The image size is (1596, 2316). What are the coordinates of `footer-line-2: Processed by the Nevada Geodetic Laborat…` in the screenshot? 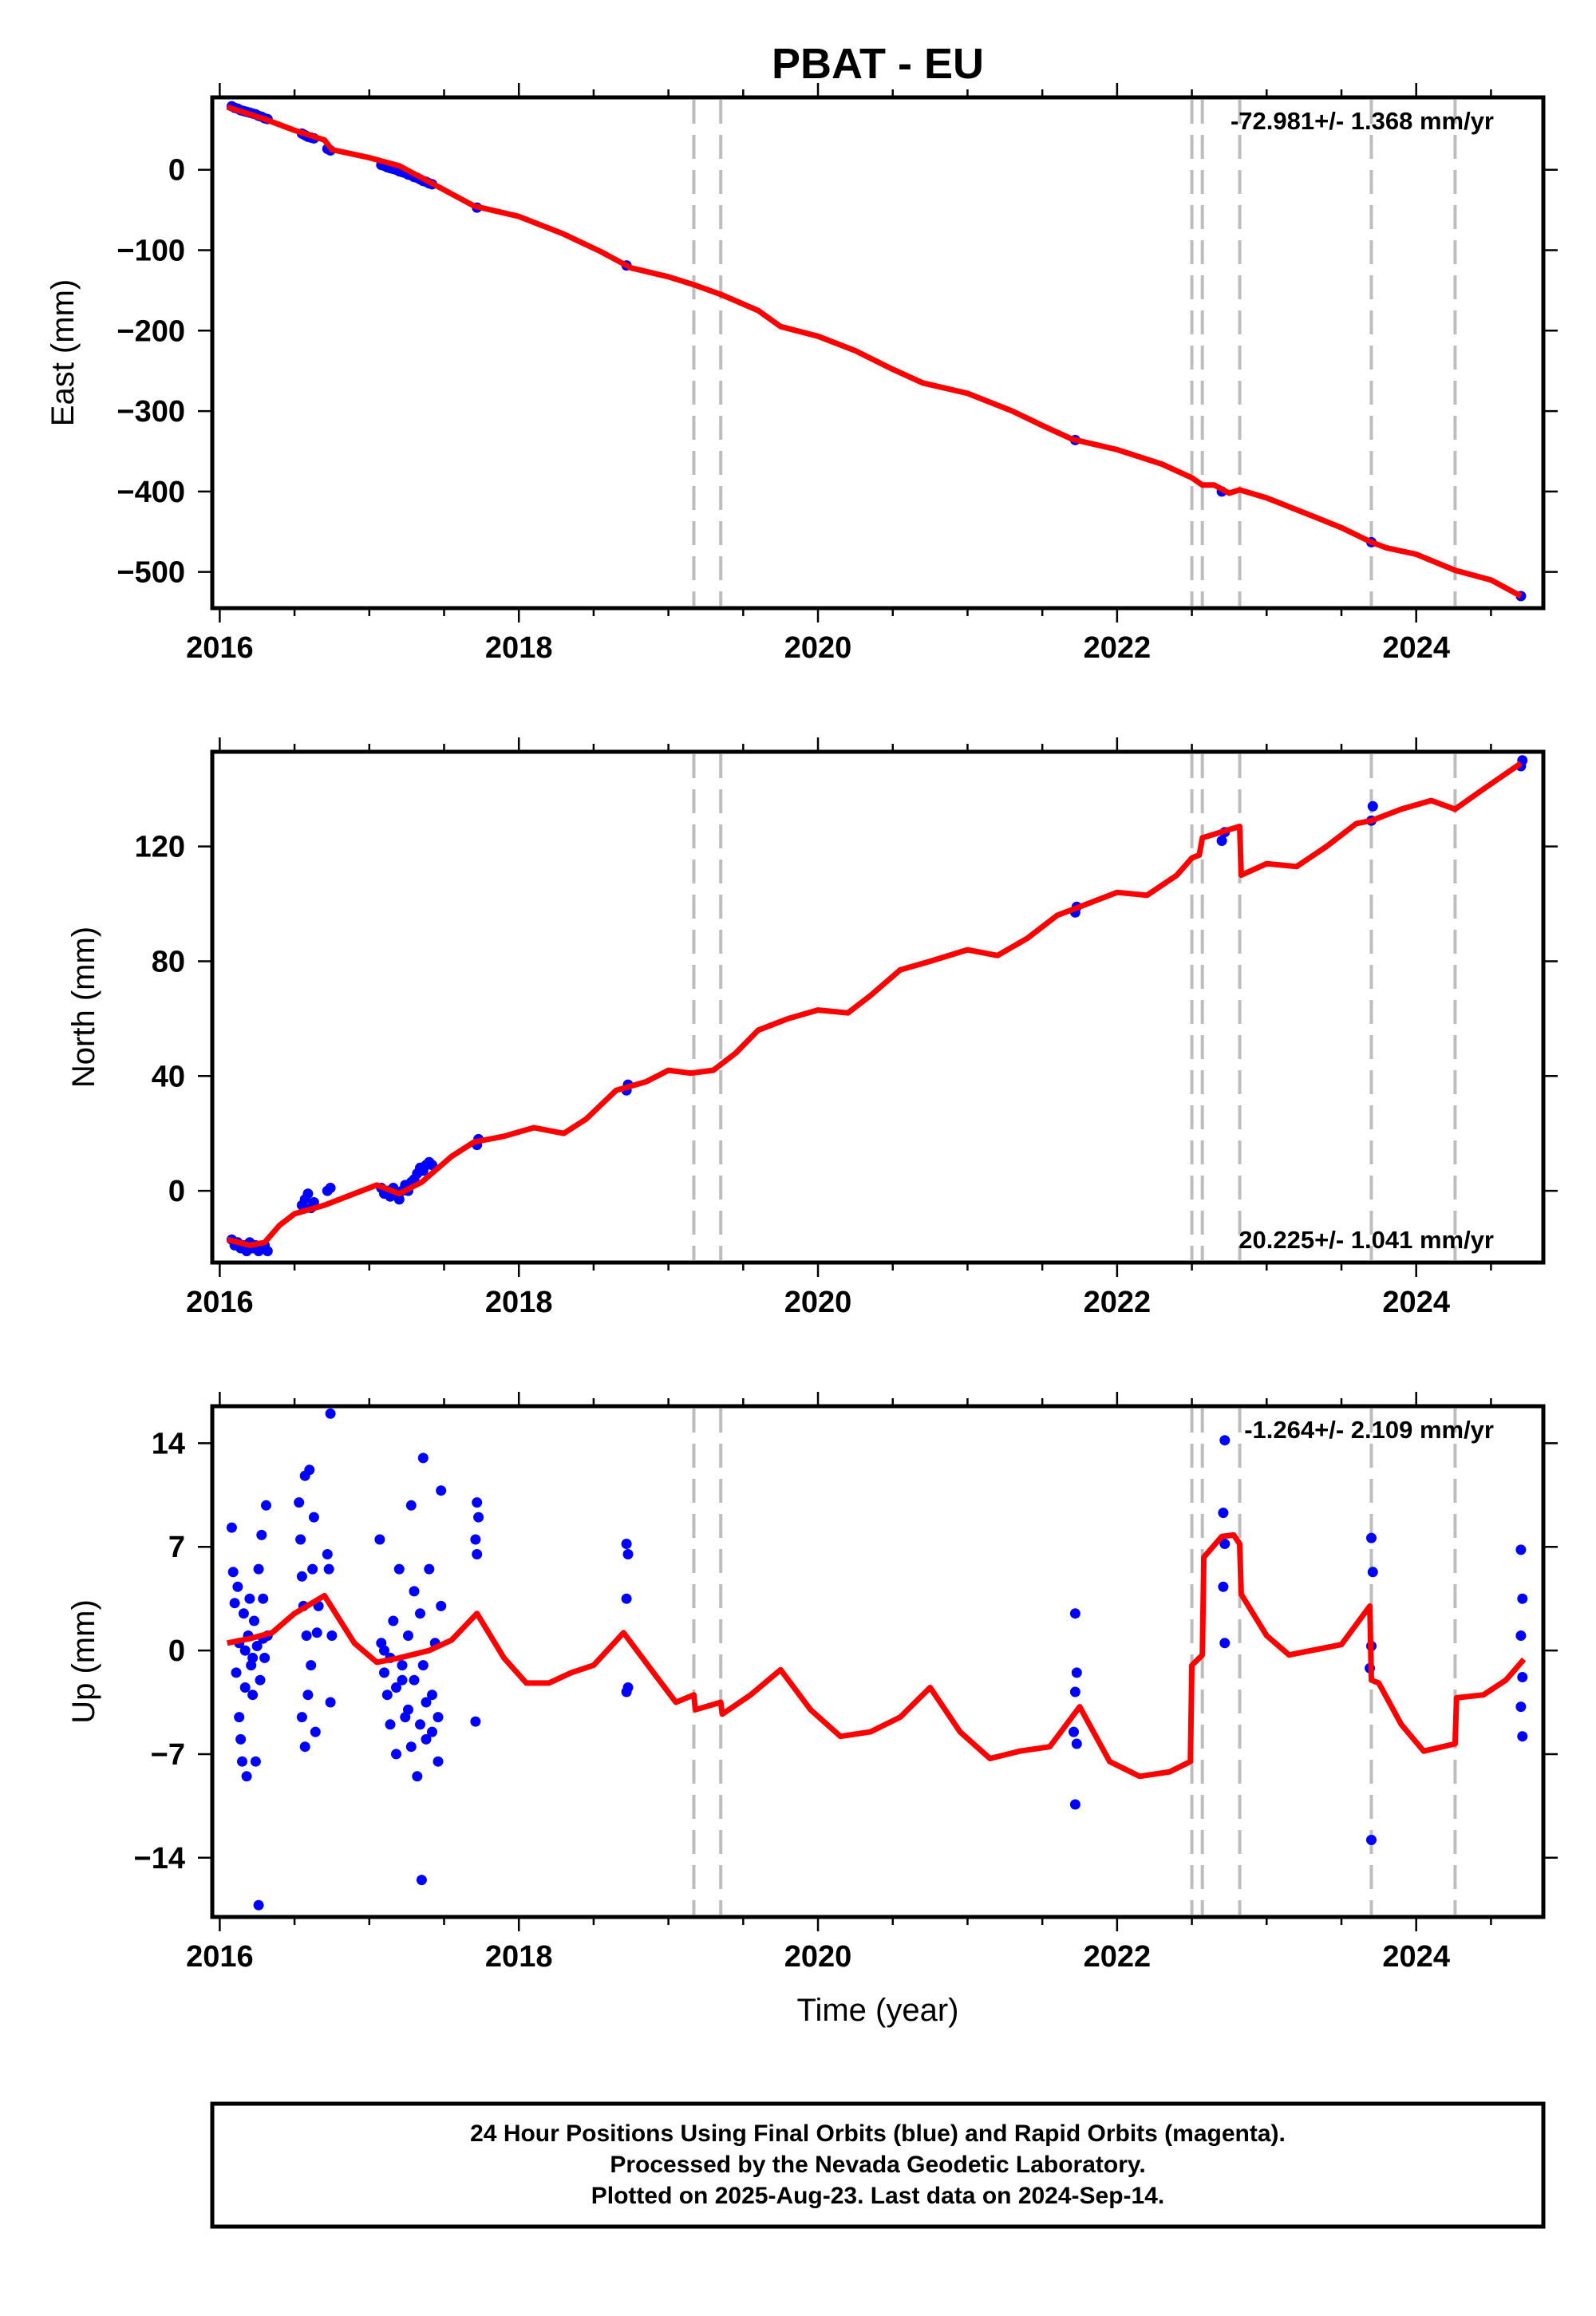 It's located at (878, 2165).